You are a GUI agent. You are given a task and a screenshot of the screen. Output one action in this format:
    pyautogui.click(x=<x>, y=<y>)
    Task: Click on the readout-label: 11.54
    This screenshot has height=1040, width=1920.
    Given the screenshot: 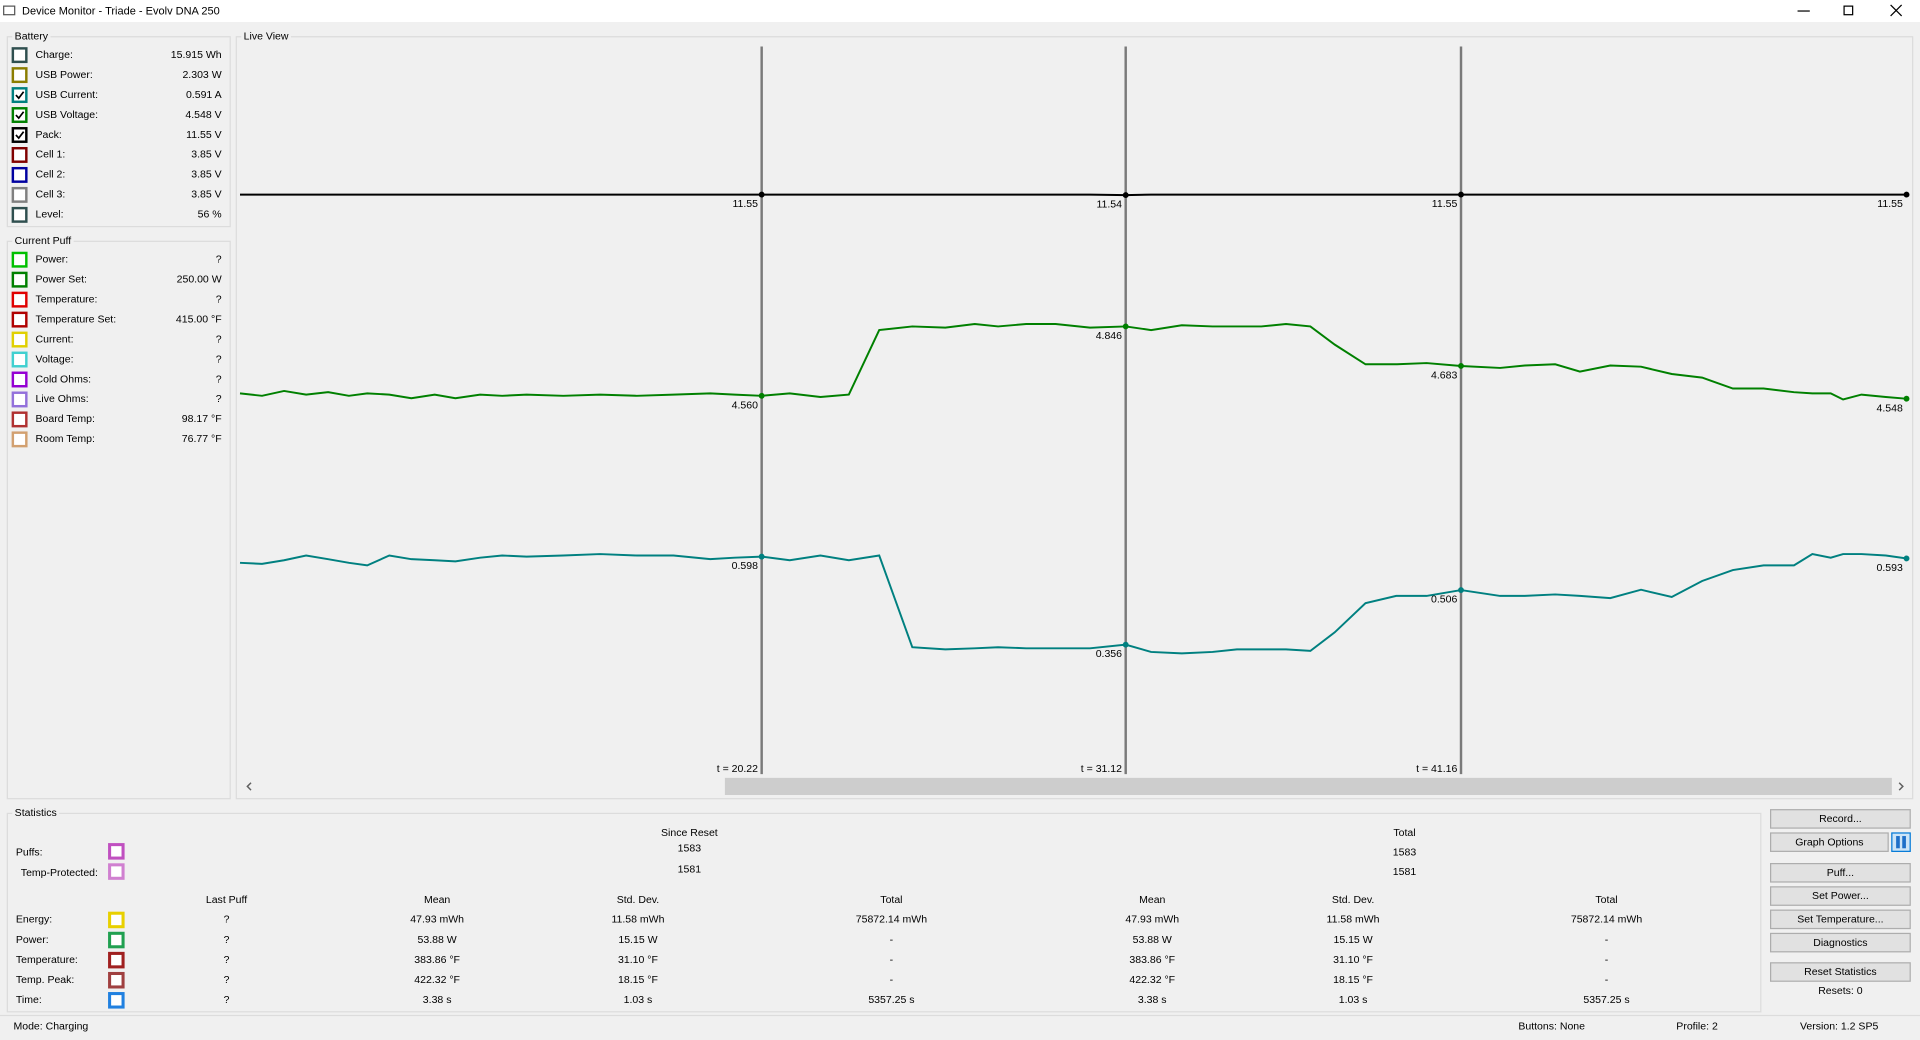 What is the action you would take?
    pyautogui.click(x=1109, y=205)
    